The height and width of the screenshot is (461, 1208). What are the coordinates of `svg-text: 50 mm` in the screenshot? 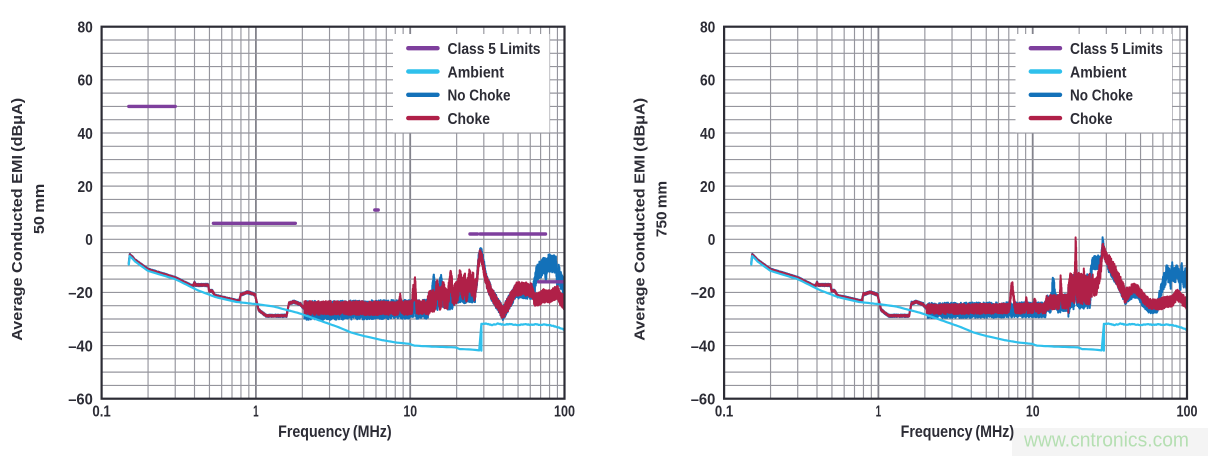 It's located at (39, 209).